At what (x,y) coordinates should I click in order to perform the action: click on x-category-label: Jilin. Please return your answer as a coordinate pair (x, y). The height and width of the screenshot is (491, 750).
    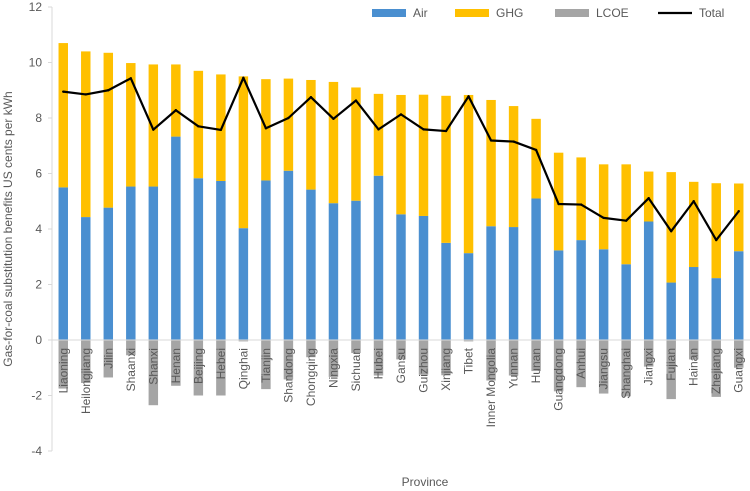
    Looking at the image, I should click on (108, 358).